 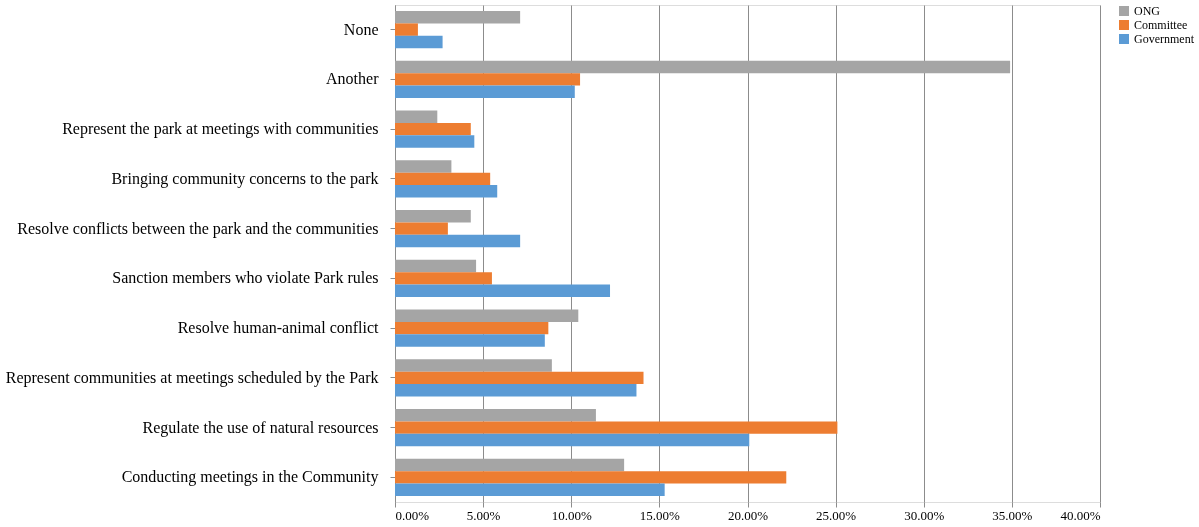 What do you see at coordinates (361, 29) in the screenshot?
I see `y-tick-label: None` at bounding box center [361, 29].